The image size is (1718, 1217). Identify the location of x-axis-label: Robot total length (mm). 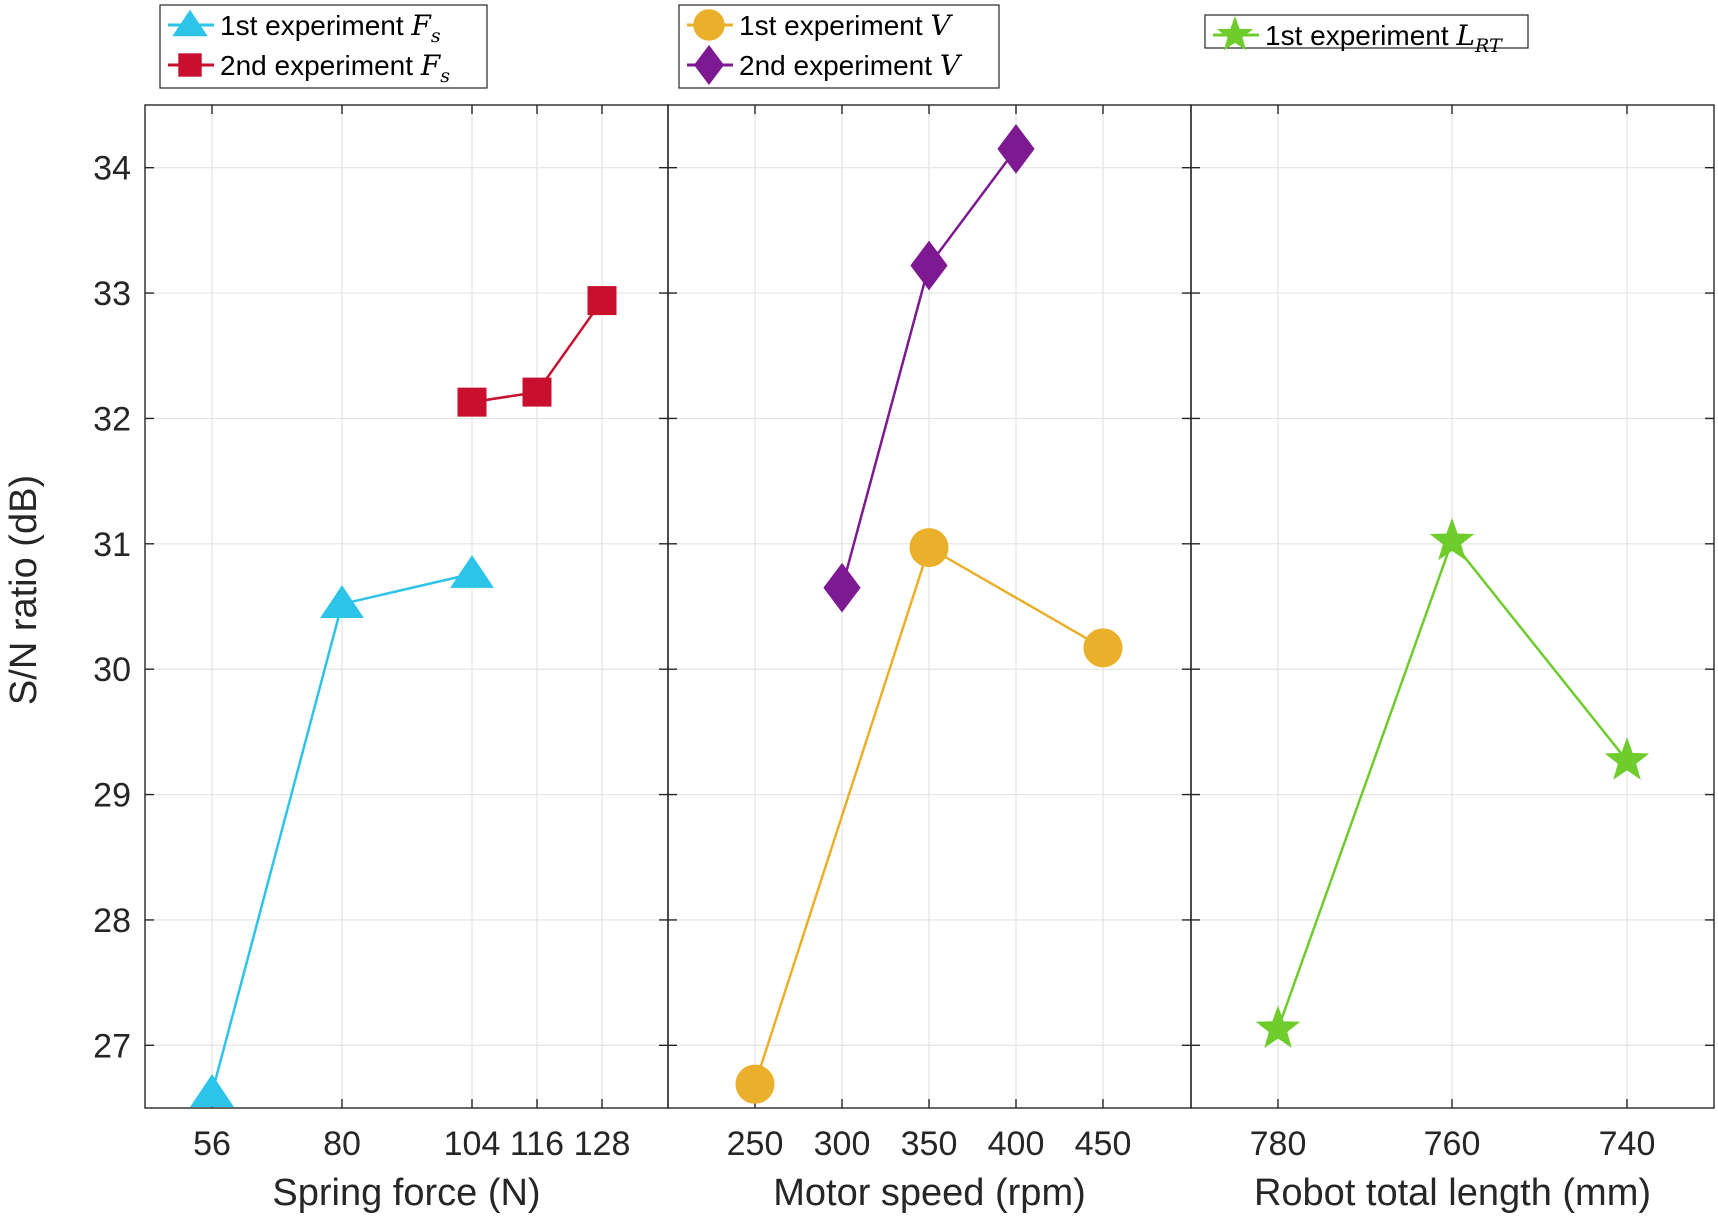
(1452, 1193).